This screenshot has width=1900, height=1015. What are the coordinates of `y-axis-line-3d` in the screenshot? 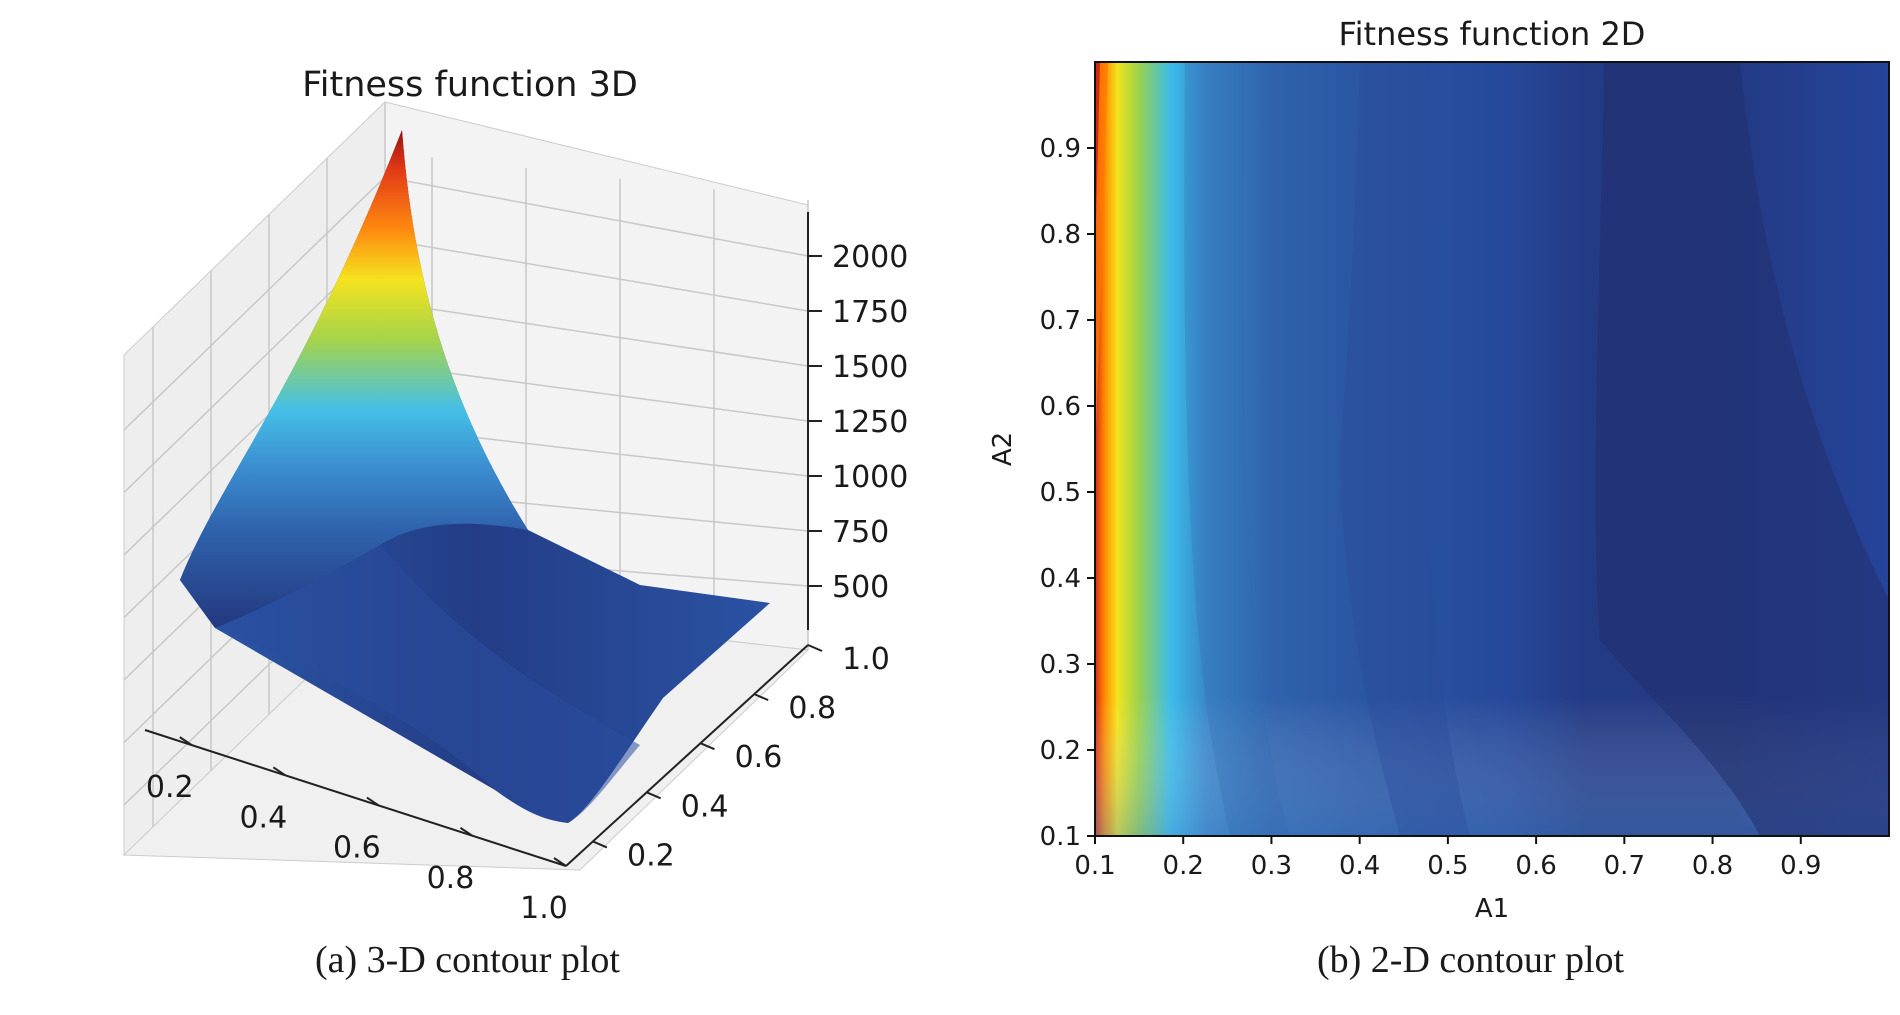 It's located at (687, 755).